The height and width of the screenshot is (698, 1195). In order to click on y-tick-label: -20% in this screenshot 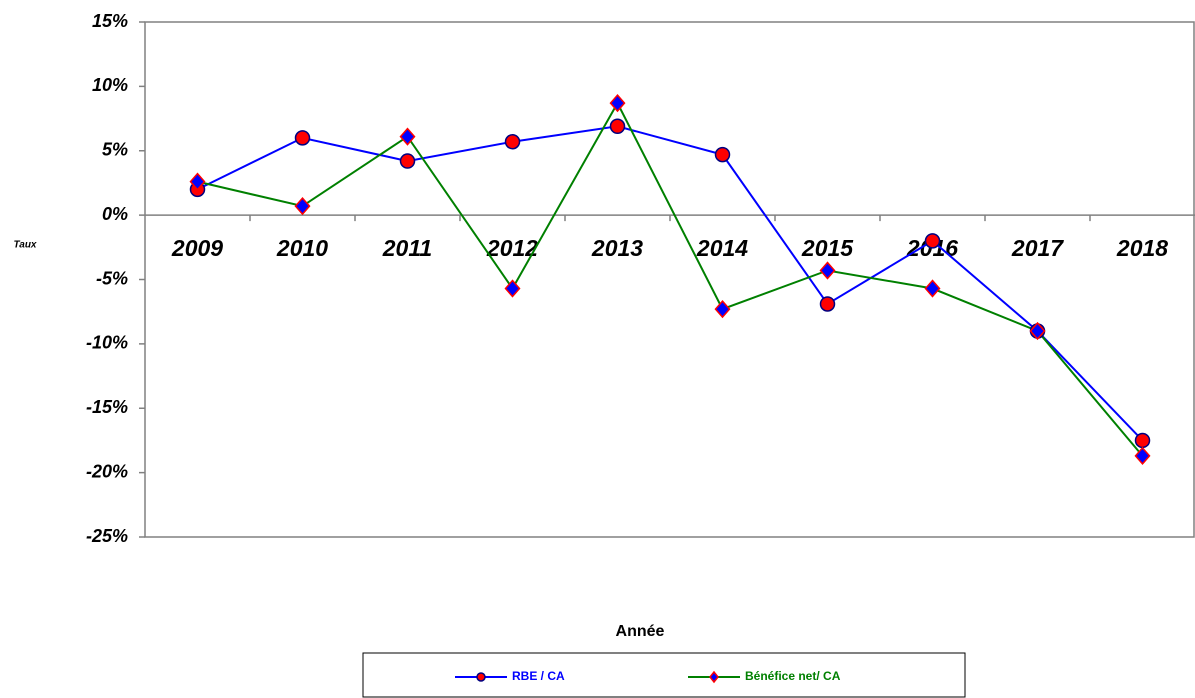, I will do `click(107, 471)`.